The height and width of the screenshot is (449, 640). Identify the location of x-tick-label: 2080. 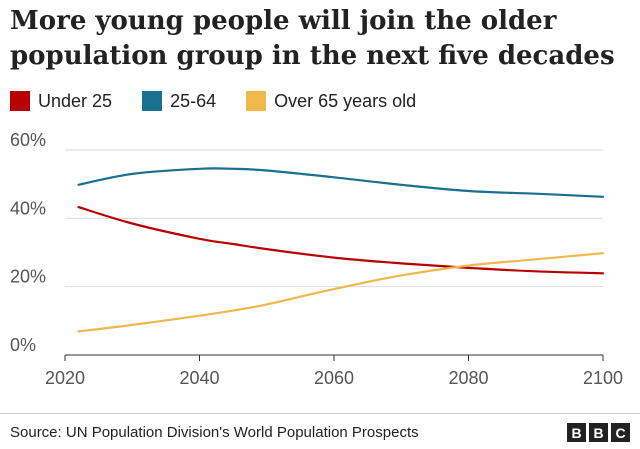
(468, 378).